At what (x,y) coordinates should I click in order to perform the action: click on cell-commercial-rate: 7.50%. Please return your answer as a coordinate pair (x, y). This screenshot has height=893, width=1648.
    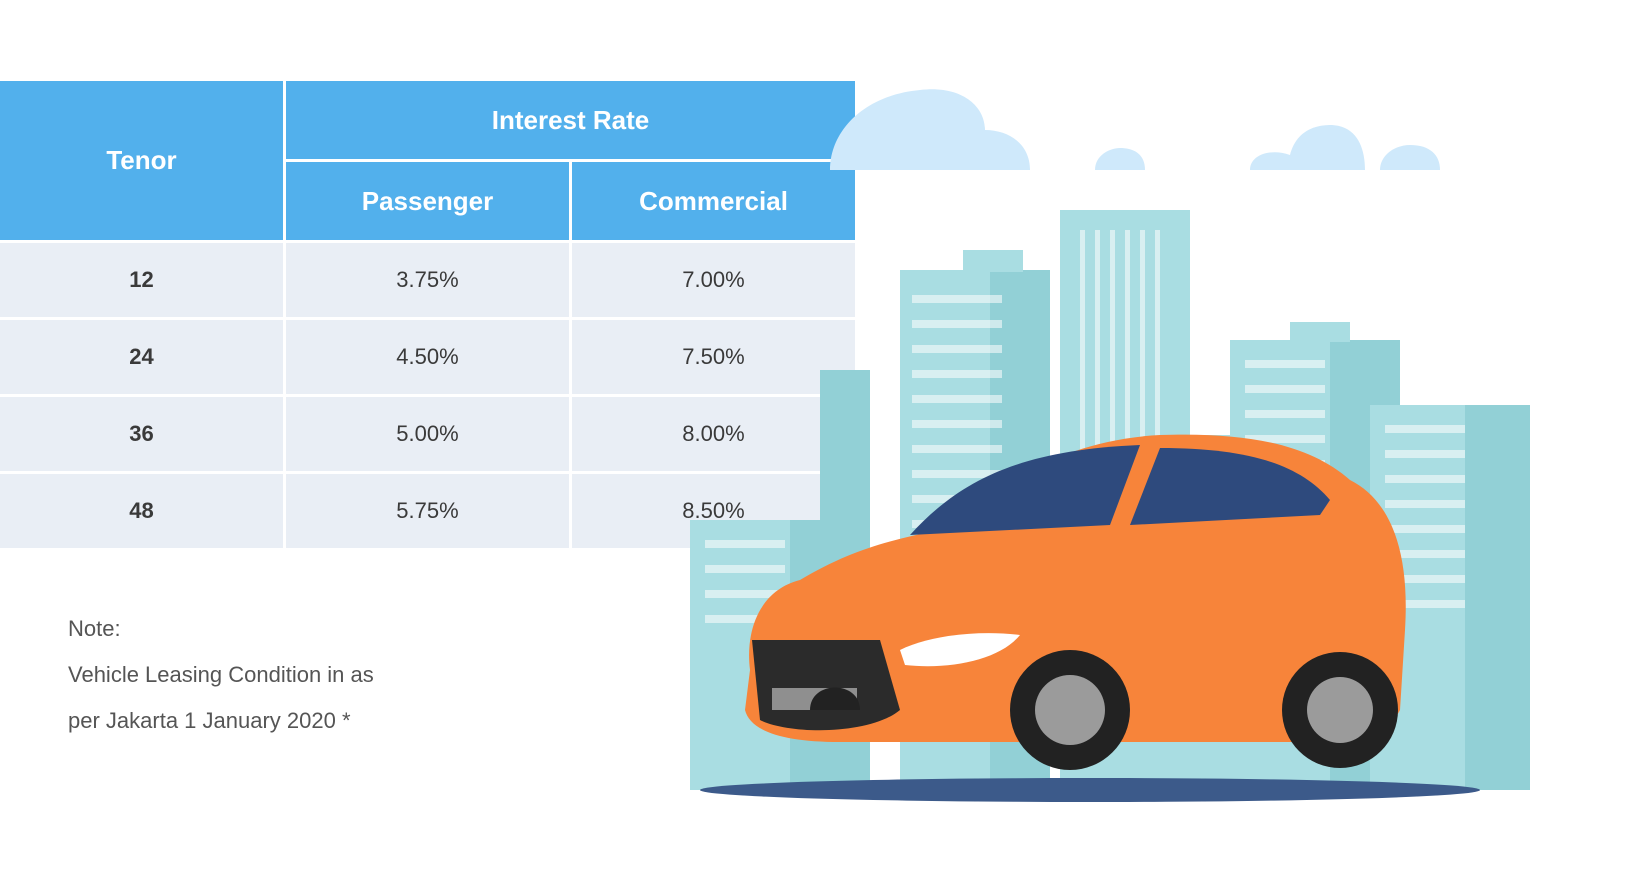
    Looking at the image, I should click on (713, 357).